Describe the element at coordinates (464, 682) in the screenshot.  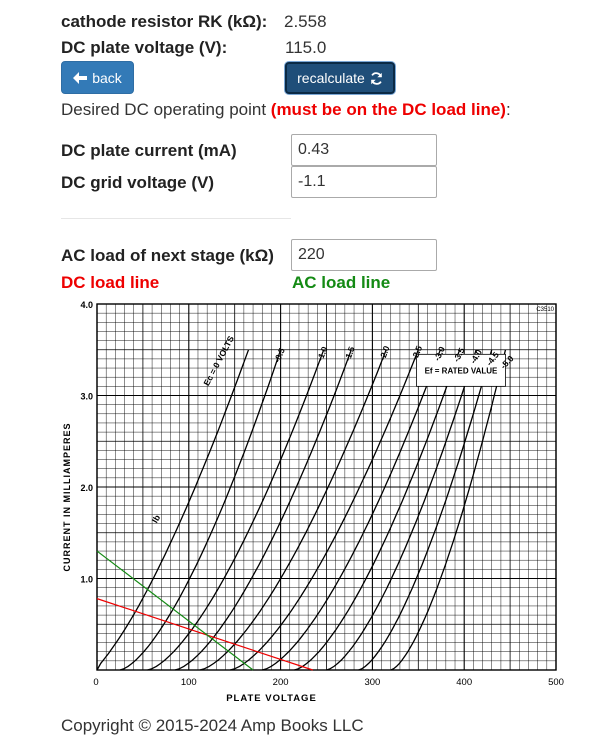
I see `x-tick-label: 400` at that location.